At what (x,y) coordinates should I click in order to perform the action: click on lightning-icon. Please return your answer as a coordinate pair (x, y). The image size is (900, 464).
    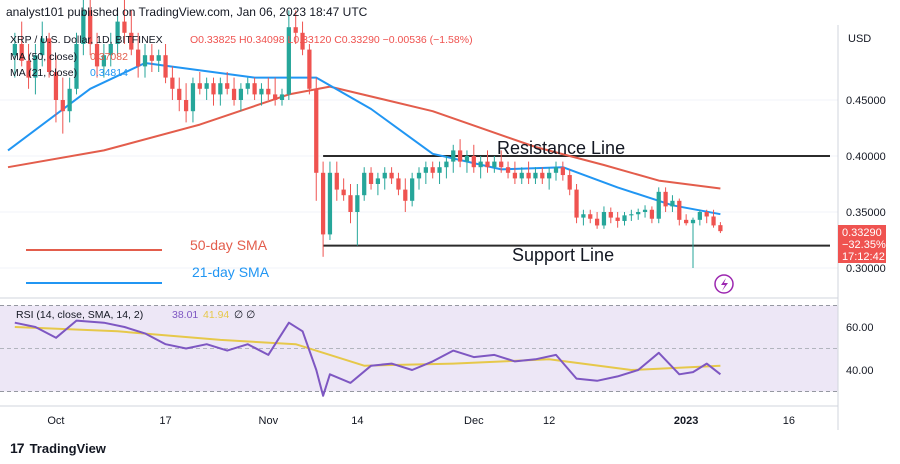
    Looking at the image, I should click on (724, 284).